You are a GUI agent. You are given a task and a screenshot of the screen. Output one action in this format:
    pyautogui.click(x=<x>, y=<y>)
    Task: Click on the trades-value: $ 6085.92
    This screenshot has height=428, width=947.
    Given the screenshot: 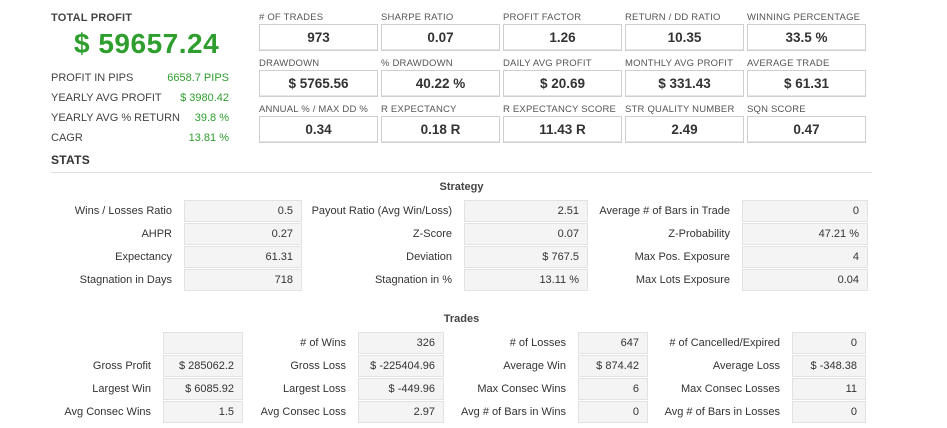 What is the action you would take?
    pyautogui.click(x=203, y=389)
    